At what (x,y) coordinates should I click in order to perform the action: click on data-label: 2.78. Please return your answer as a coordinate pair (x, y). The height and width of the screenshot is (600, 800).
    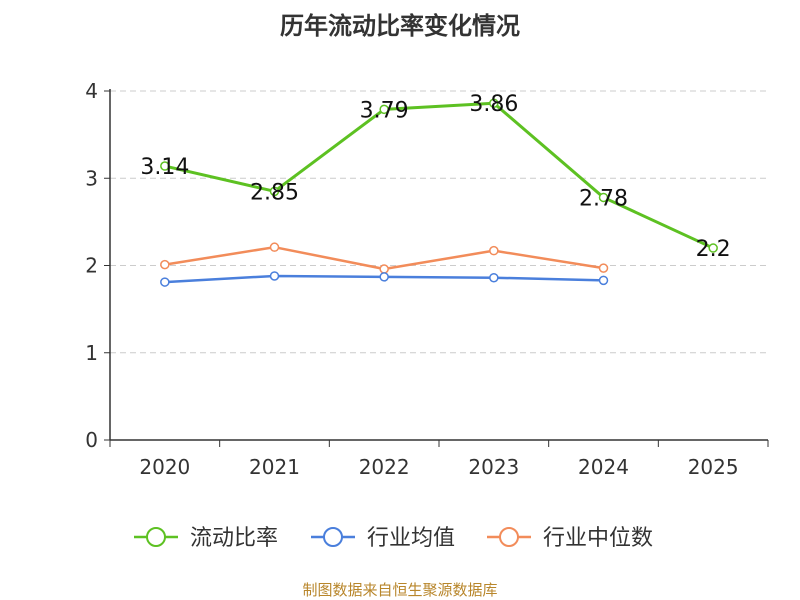
    Looking at the image, I should click on (603, 198).